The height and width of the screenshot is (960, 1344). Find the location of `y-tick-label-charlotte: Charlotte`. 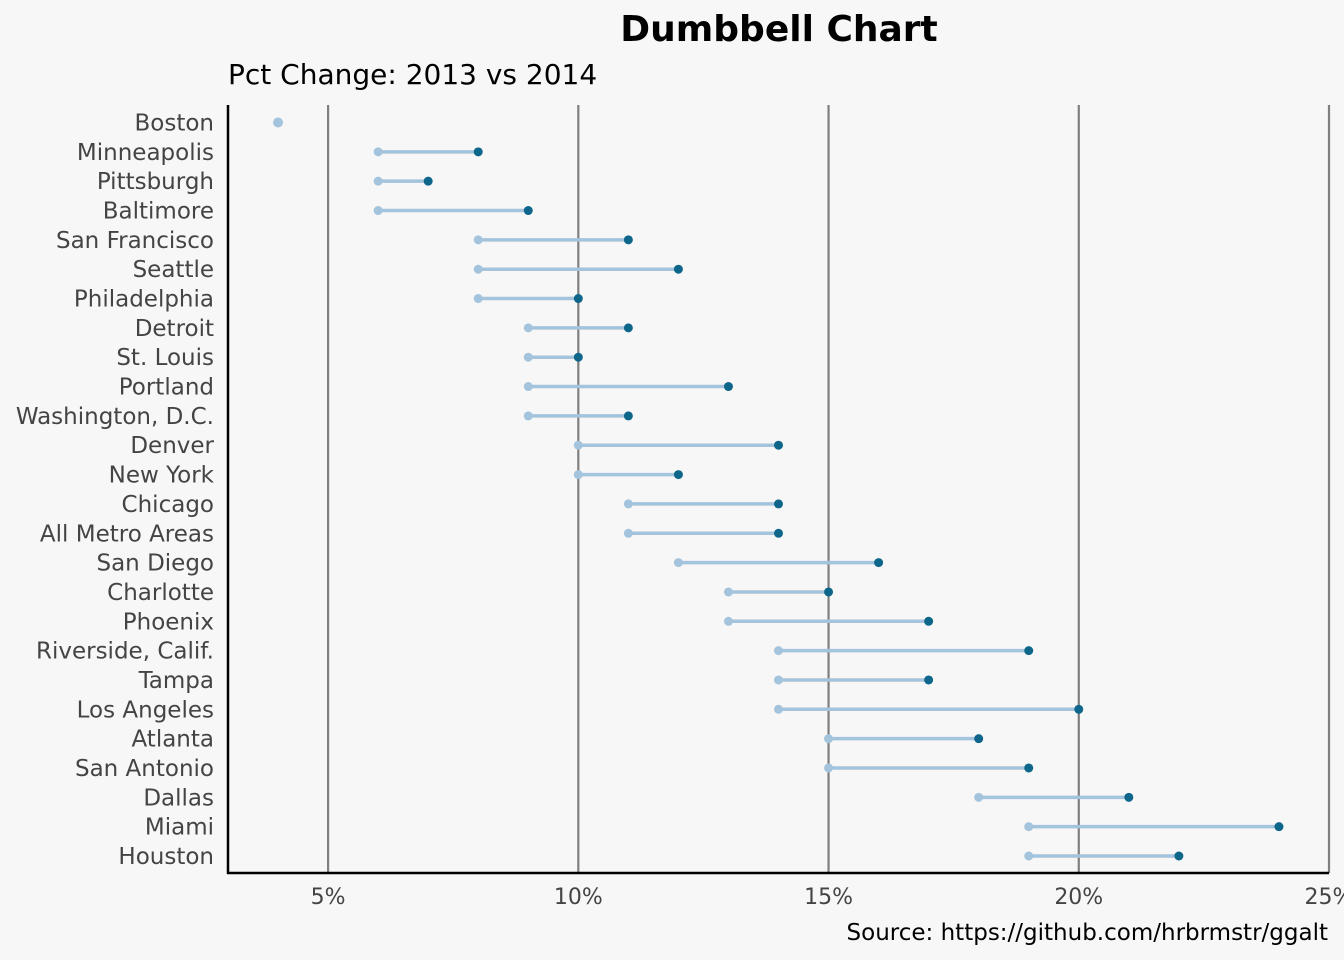

y-tick-label-charlotte: Charlotte is located at coordinates (160, 593).